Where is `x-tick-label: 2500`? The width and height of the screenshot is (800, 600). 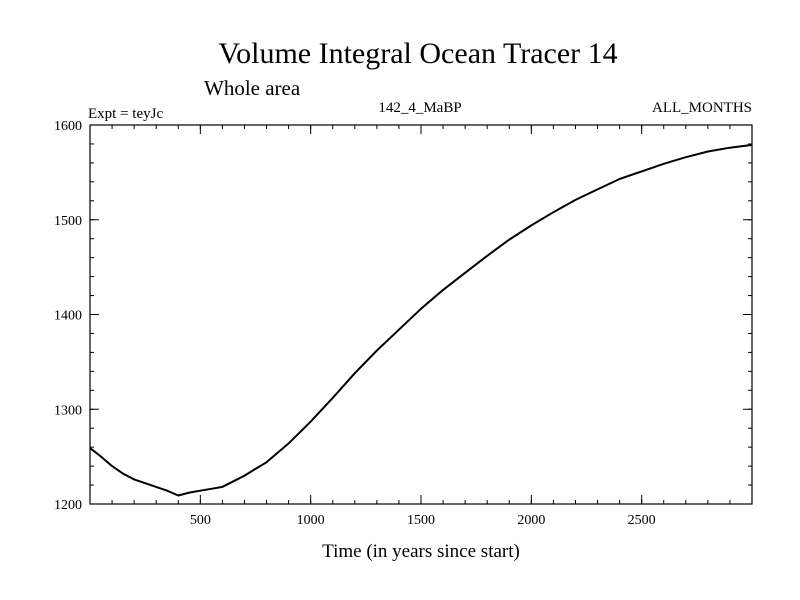 x-tick-label: 2500 is located at coordinates (642, 520).